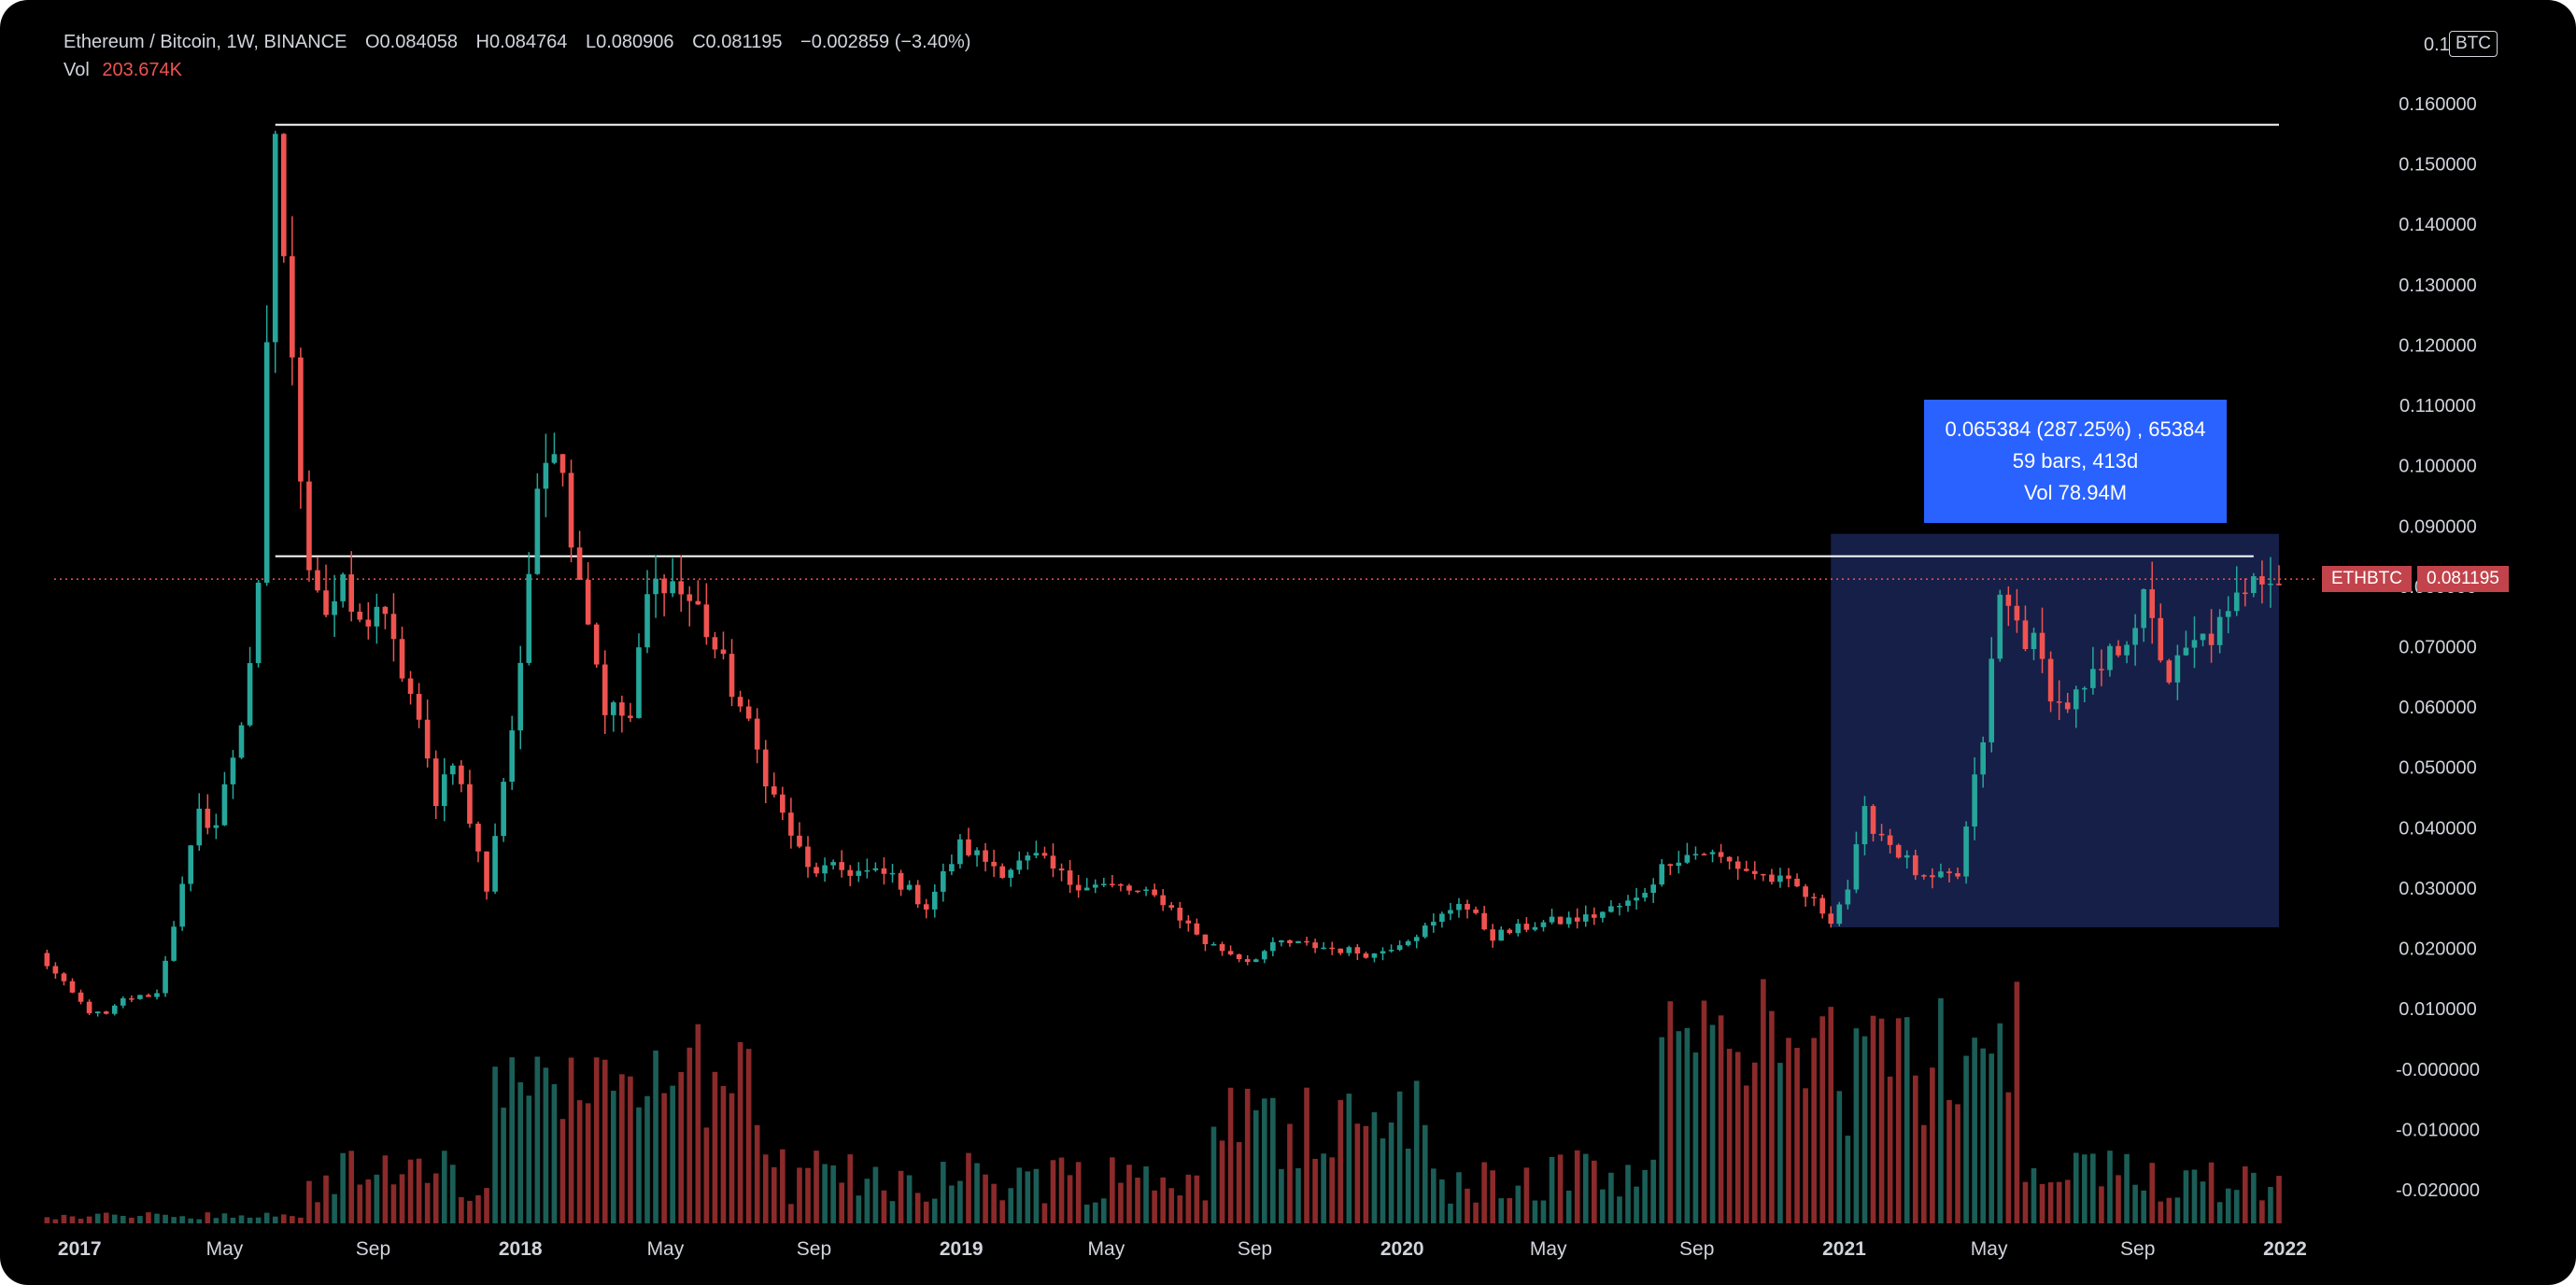  What do you see at coordinates (737, 42) in the screenshot?
I see `legend-close: C0.081195` at bounding box center [737, 42].